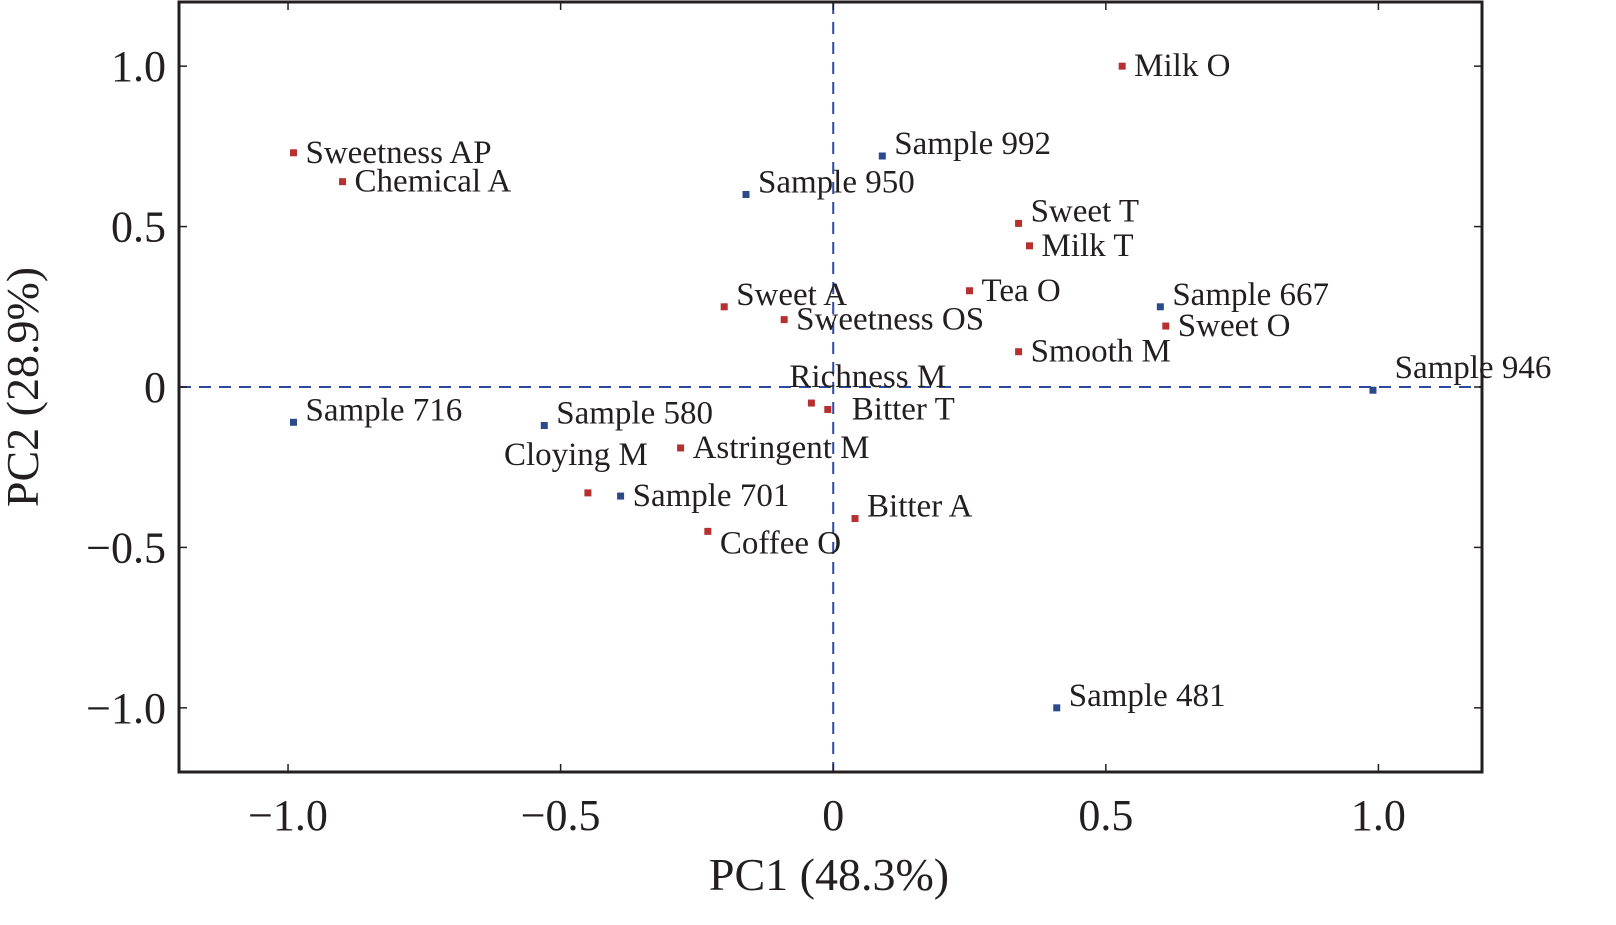 Image resolution: width=1616 pixels, height=925 pixels. What do you see at coordinates (1473, 368) in the screenshot?
I see `label-sample-946: Sample 946` at bounding box center [1473, 368].